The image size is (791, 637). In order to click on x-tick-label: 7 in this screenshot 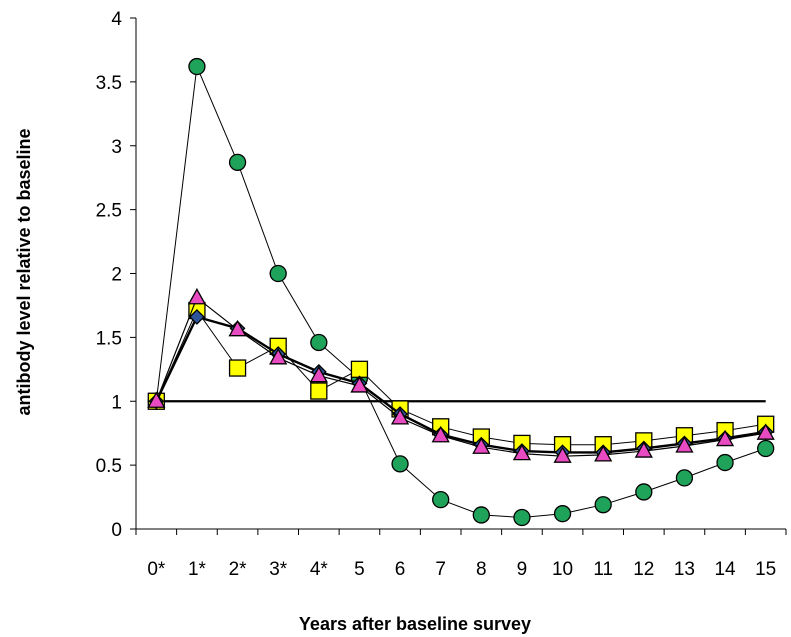, I will do `click(440, 569)`.